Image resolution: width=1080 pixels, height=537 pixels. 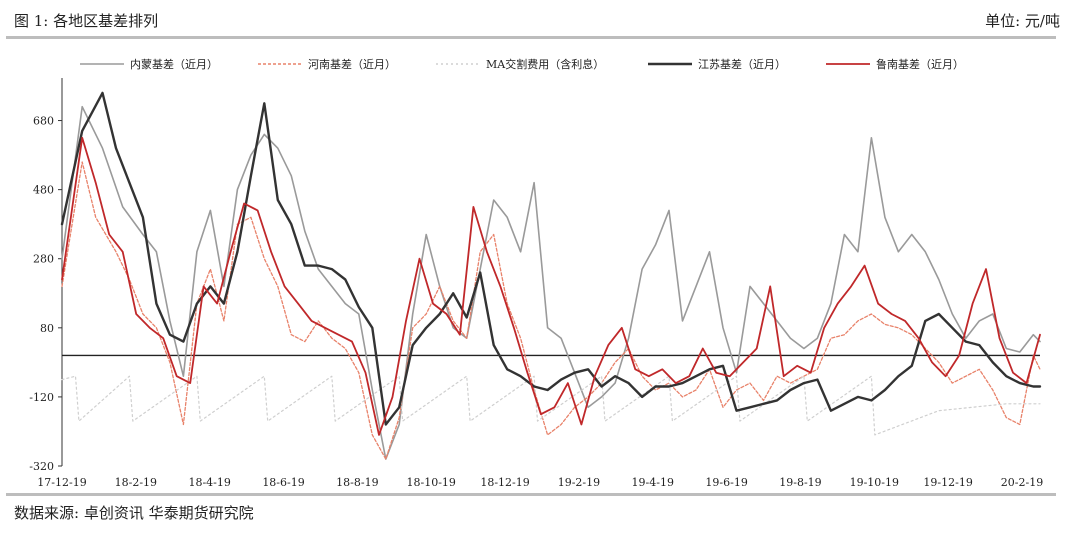 I want to click on legend-label-1: 河南基差（近月）, so click(x=352, y=64).